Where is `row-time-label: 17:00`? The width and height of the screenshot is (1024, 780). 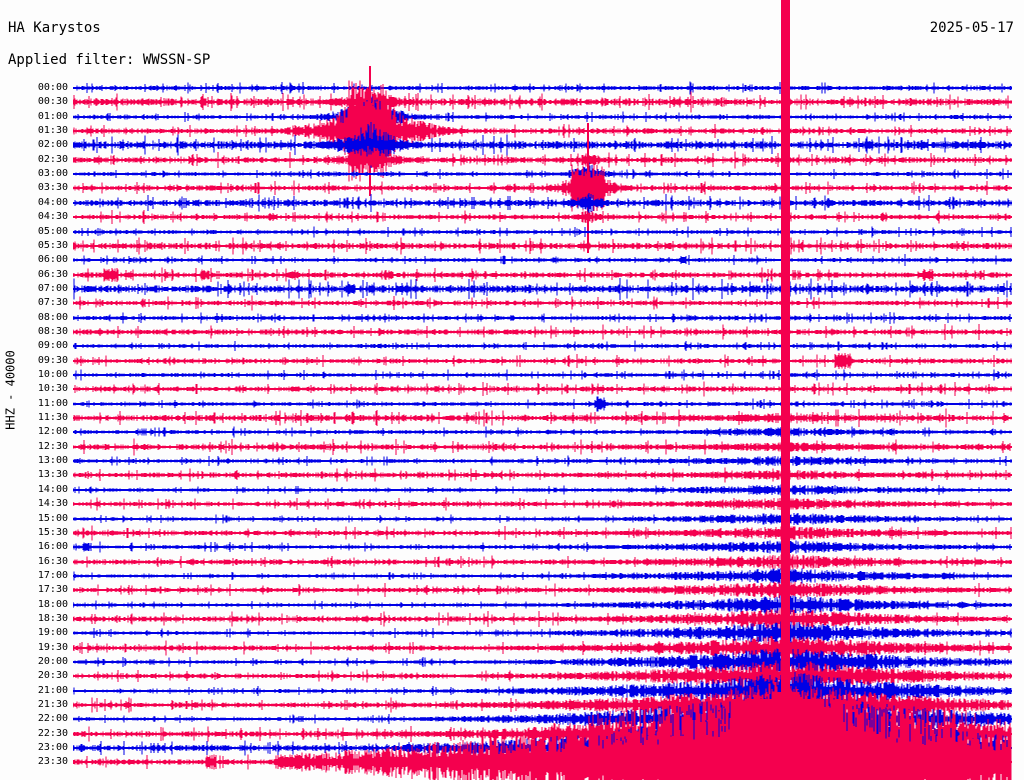
row-time-label: 17:00 is located at coordinates (52, 575).